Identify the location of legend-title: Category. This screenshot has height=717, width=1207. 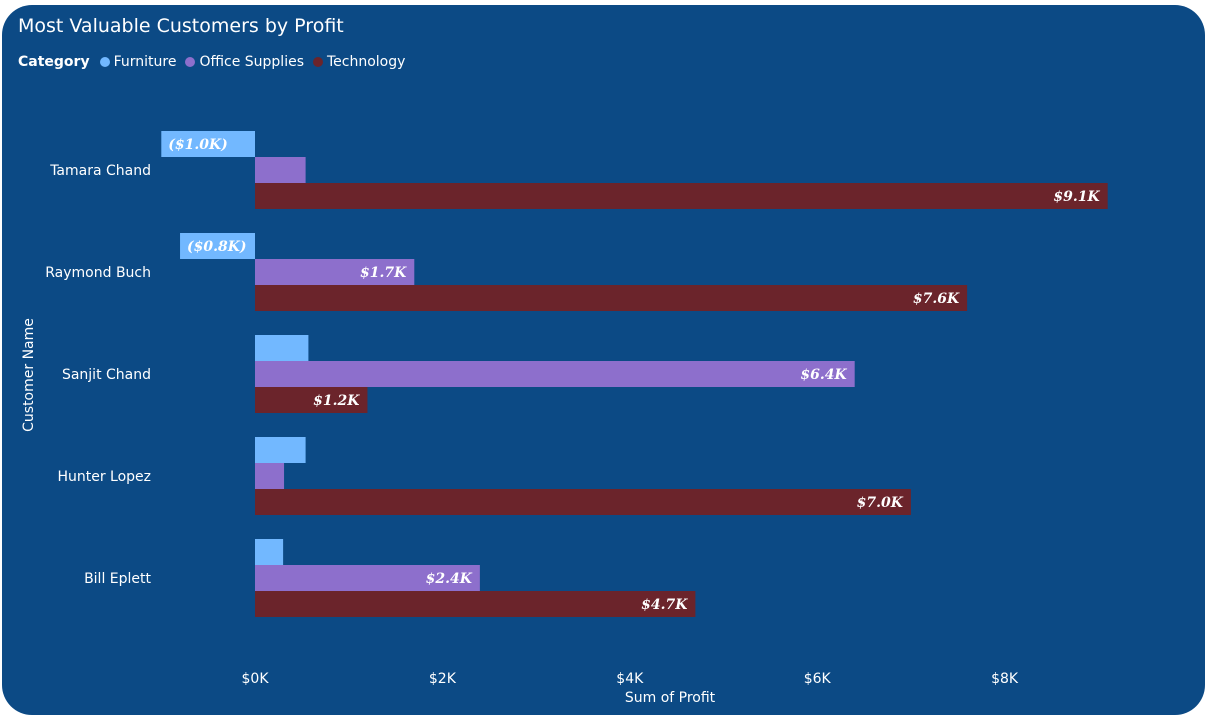
(54, 62).